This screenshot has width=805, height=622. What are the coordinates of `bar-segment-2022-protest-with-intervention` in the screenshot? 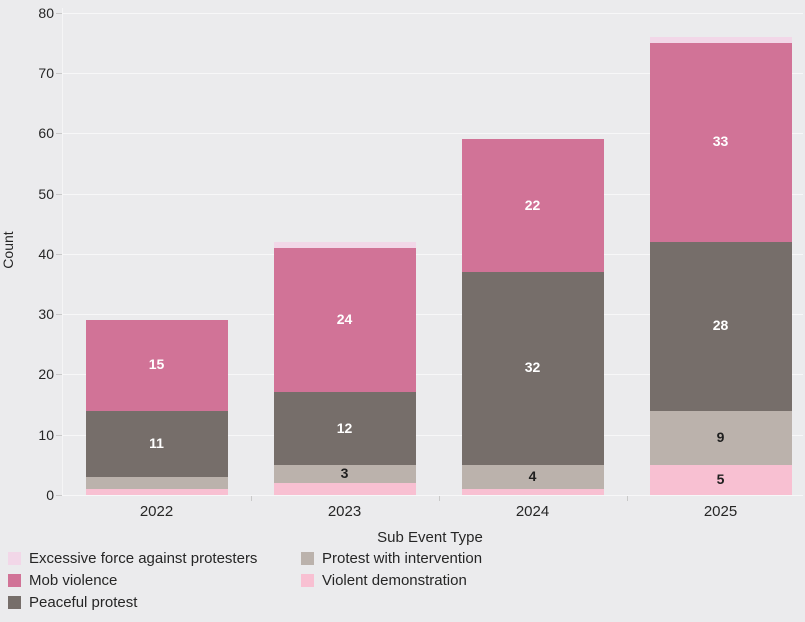 It's located at (156, 482).